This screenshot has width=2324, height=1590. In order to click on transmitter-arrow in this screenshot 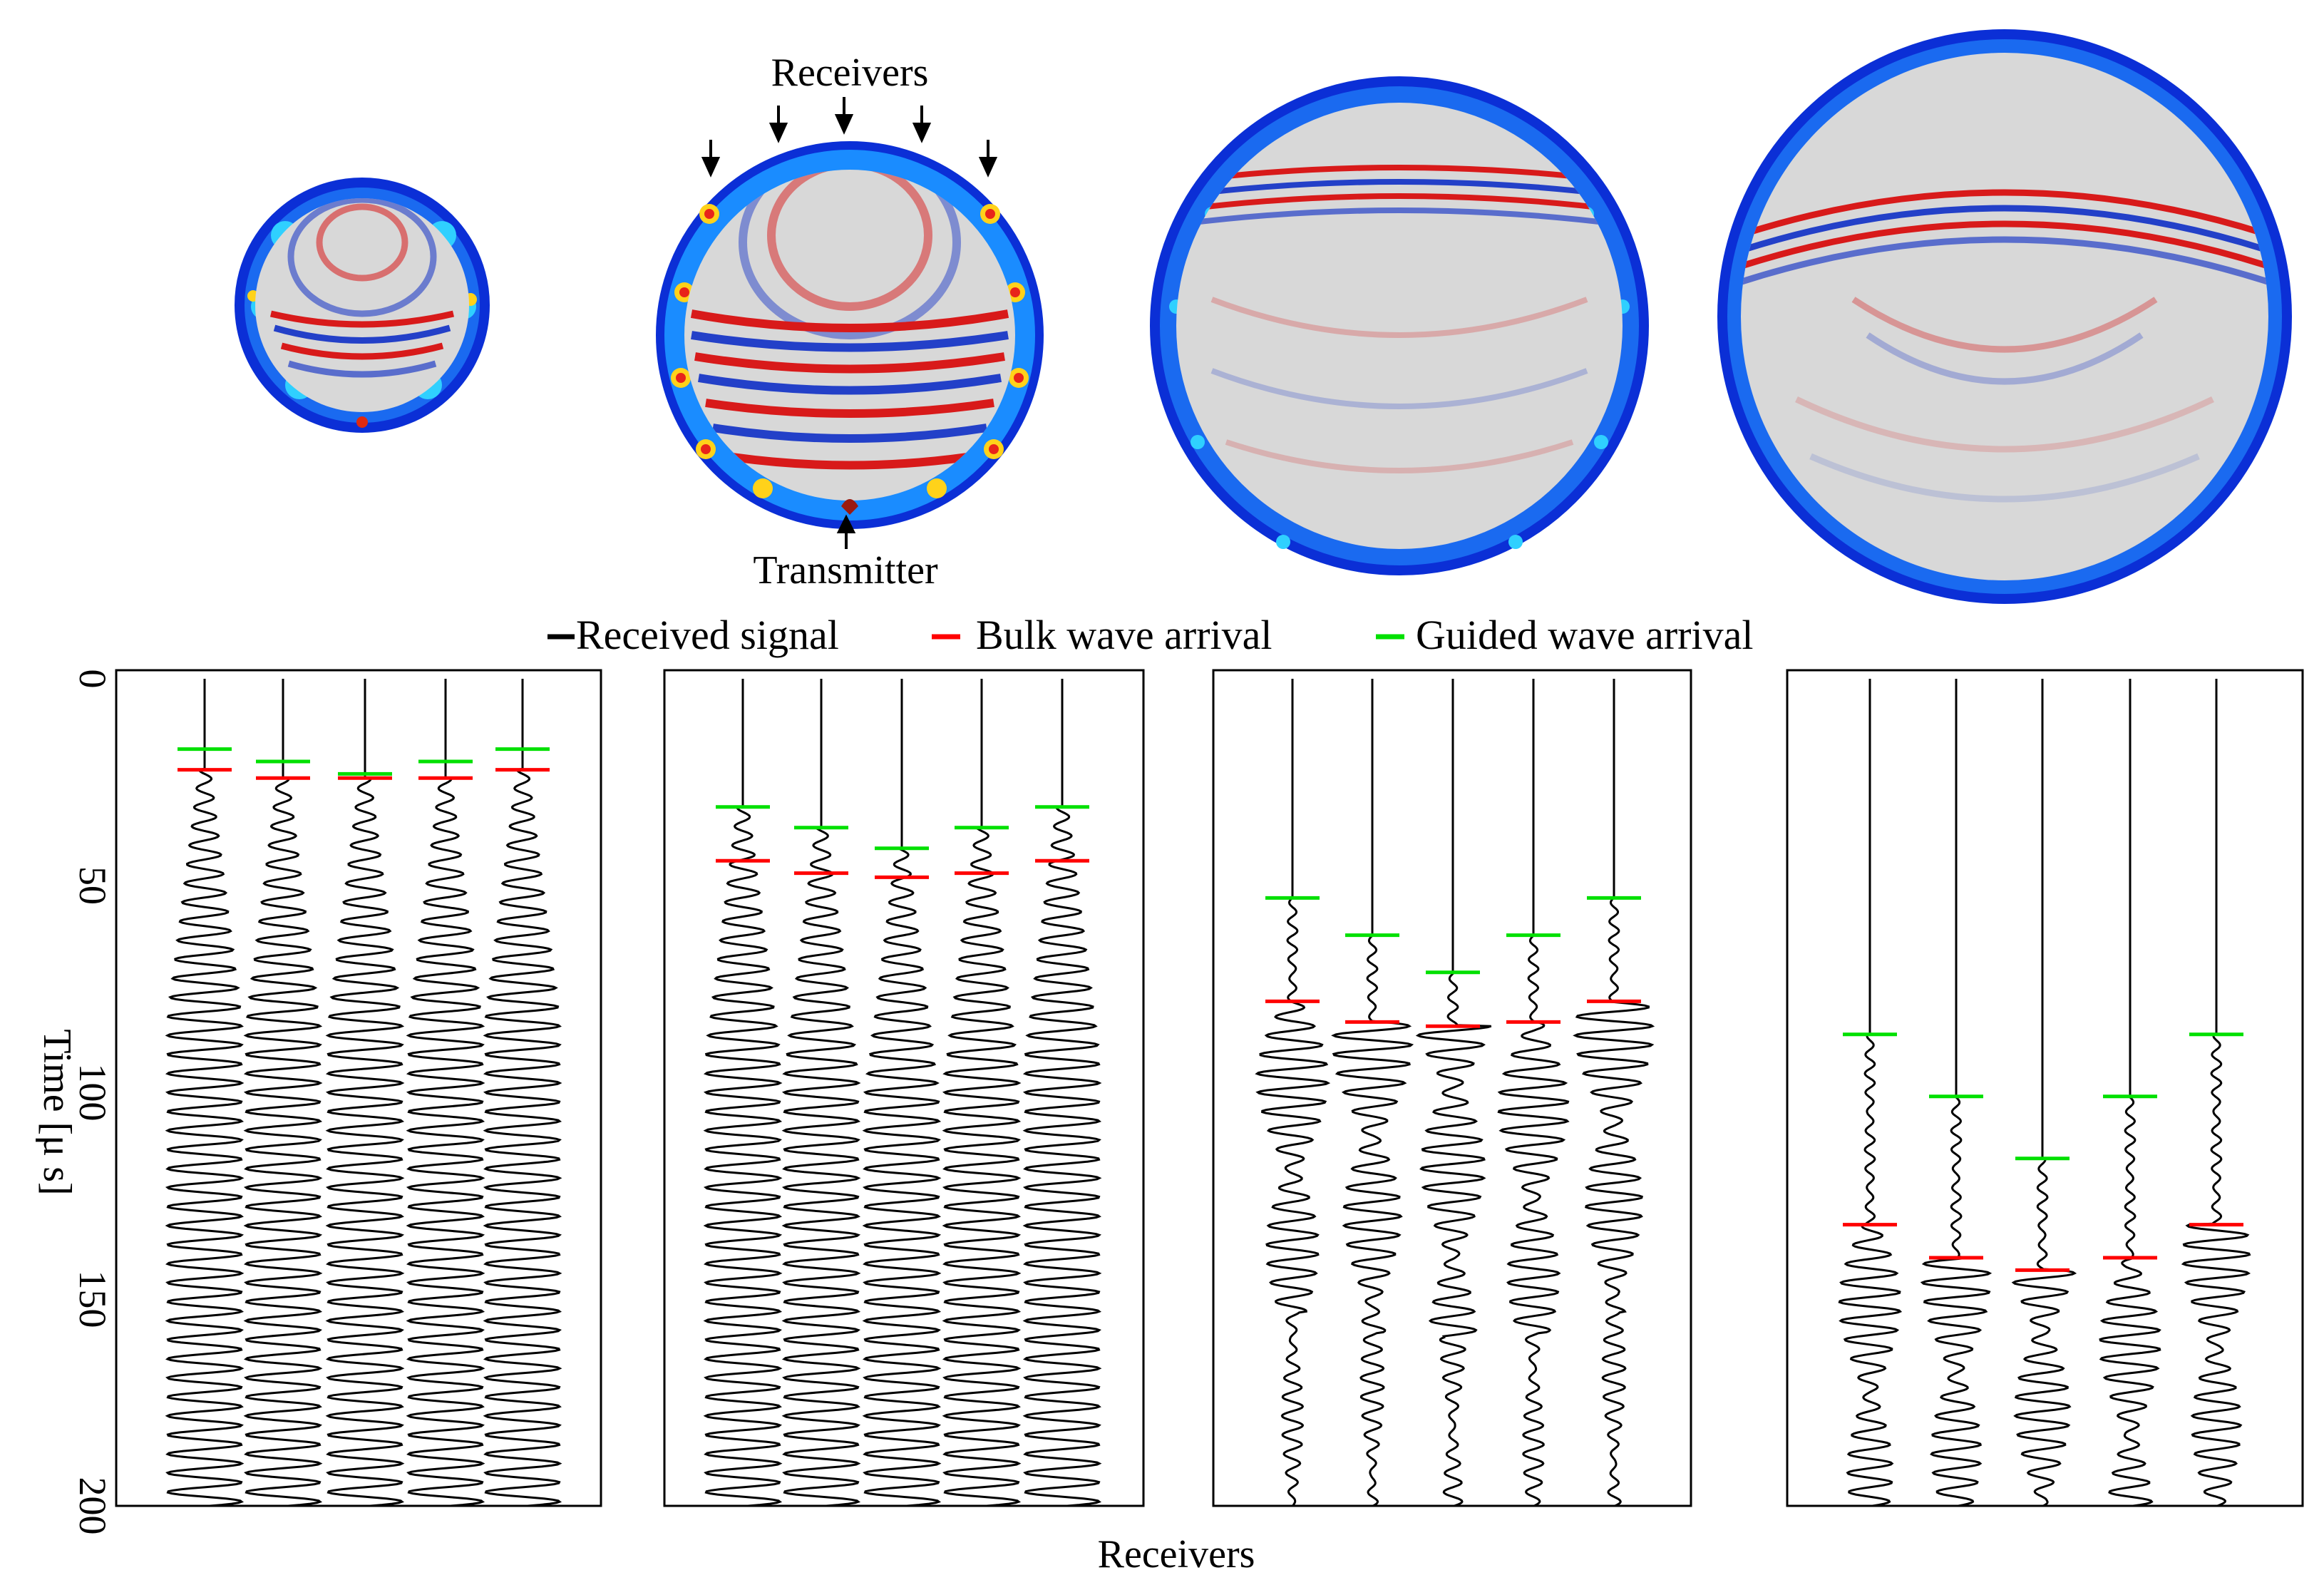, I will do `click(846, 531)`.